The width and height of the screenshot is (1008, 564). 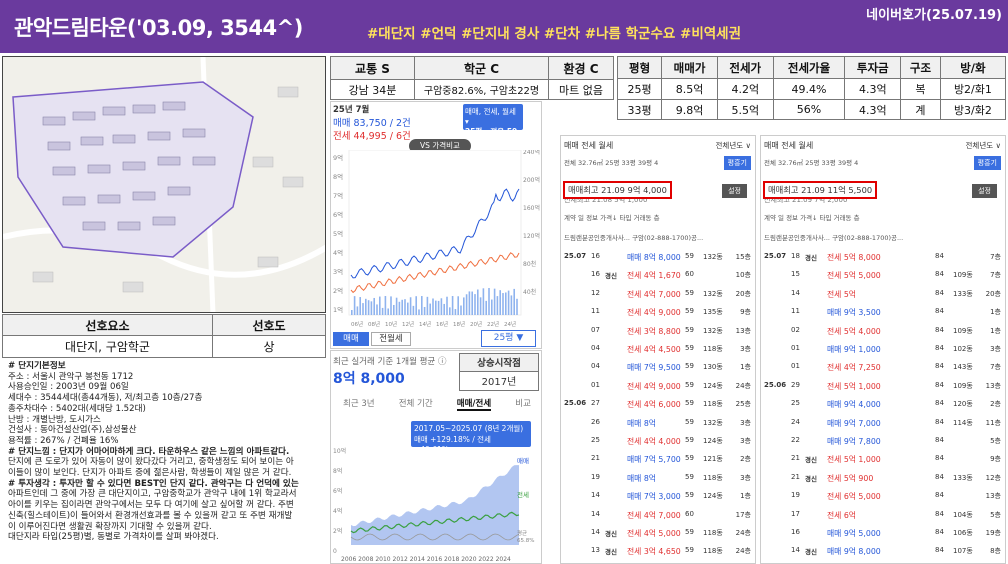 I want to click on row-floor: 10층, so click(x=743, y=275).